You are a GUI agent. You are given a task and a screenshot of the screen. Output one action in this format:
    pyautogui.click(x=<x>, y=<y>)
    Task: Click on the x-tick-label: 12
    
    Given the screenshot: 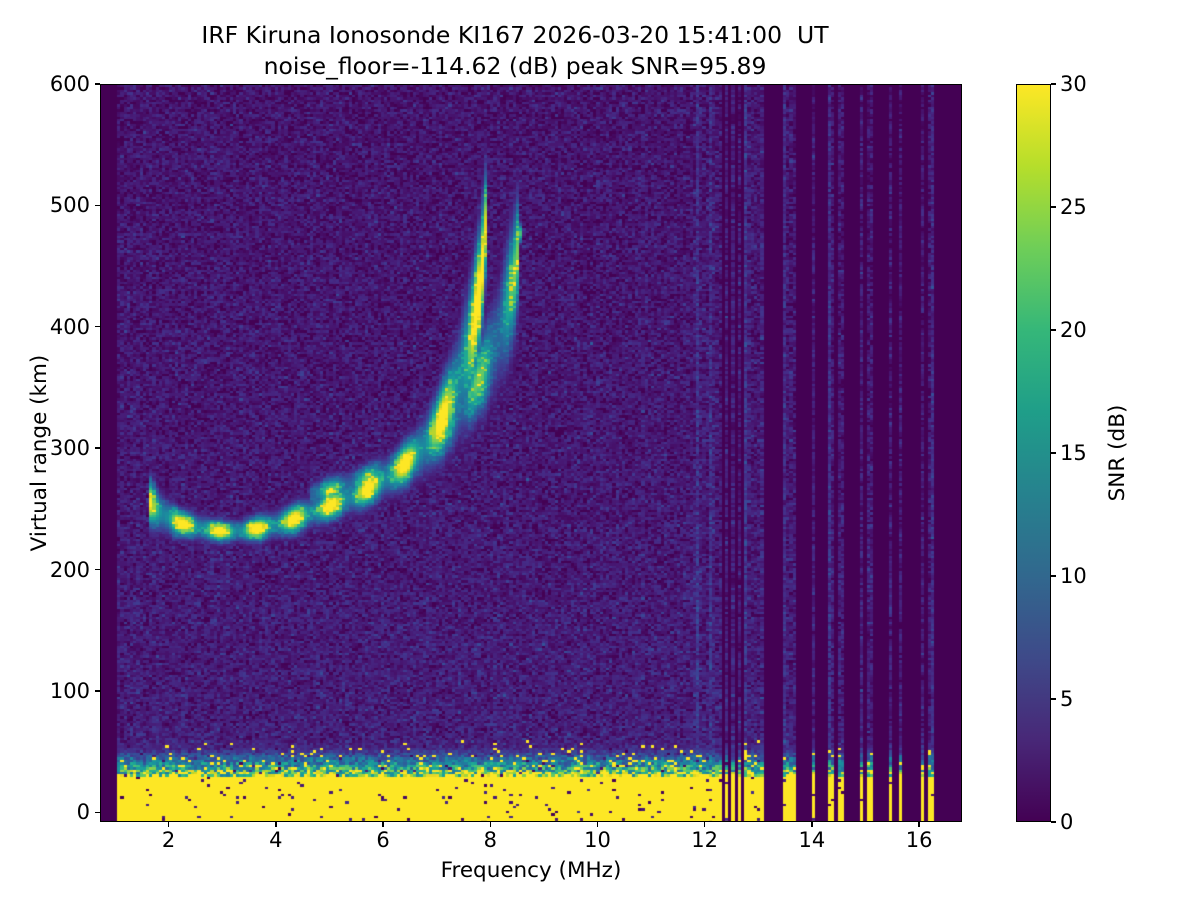 What is the action you would take?
    pyautogui.click(x=705, y=840)
    